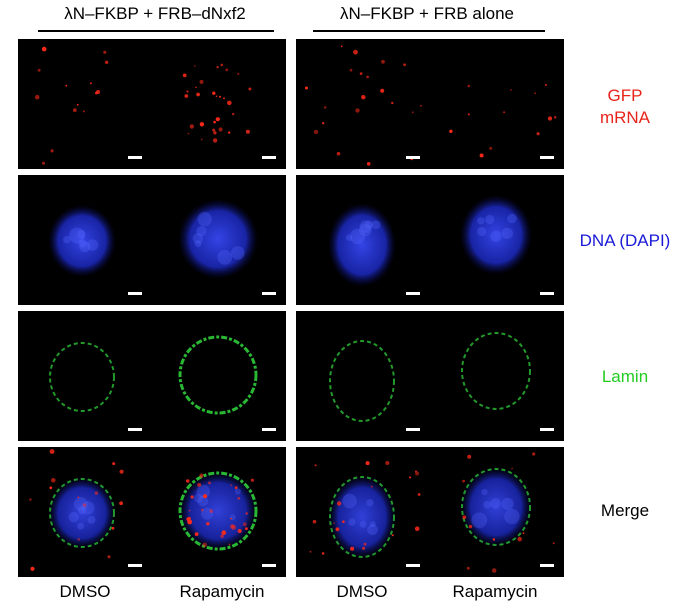  I want to click on column-label-rapamycin-2: Rapamycin, so click(495, 591).